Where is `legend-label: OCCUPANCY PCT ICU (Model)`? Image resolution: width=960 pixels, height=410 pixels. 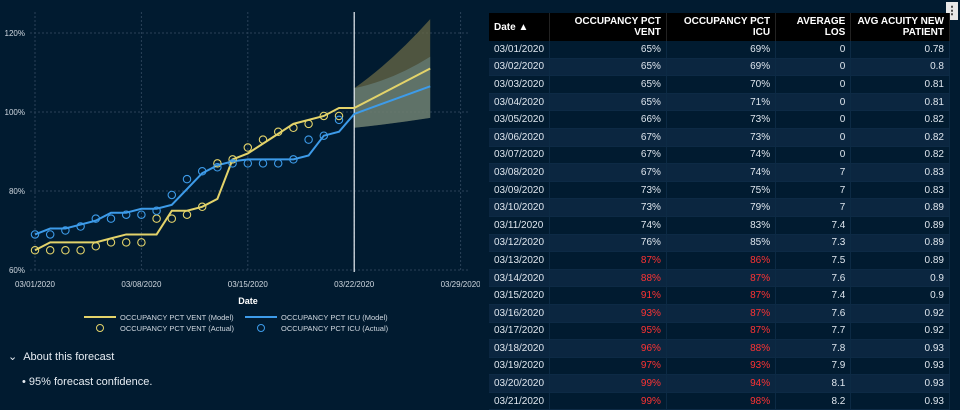 legend-label: OCCUPANCY PCT ICU (Model) is located at coordinates (334, 317).